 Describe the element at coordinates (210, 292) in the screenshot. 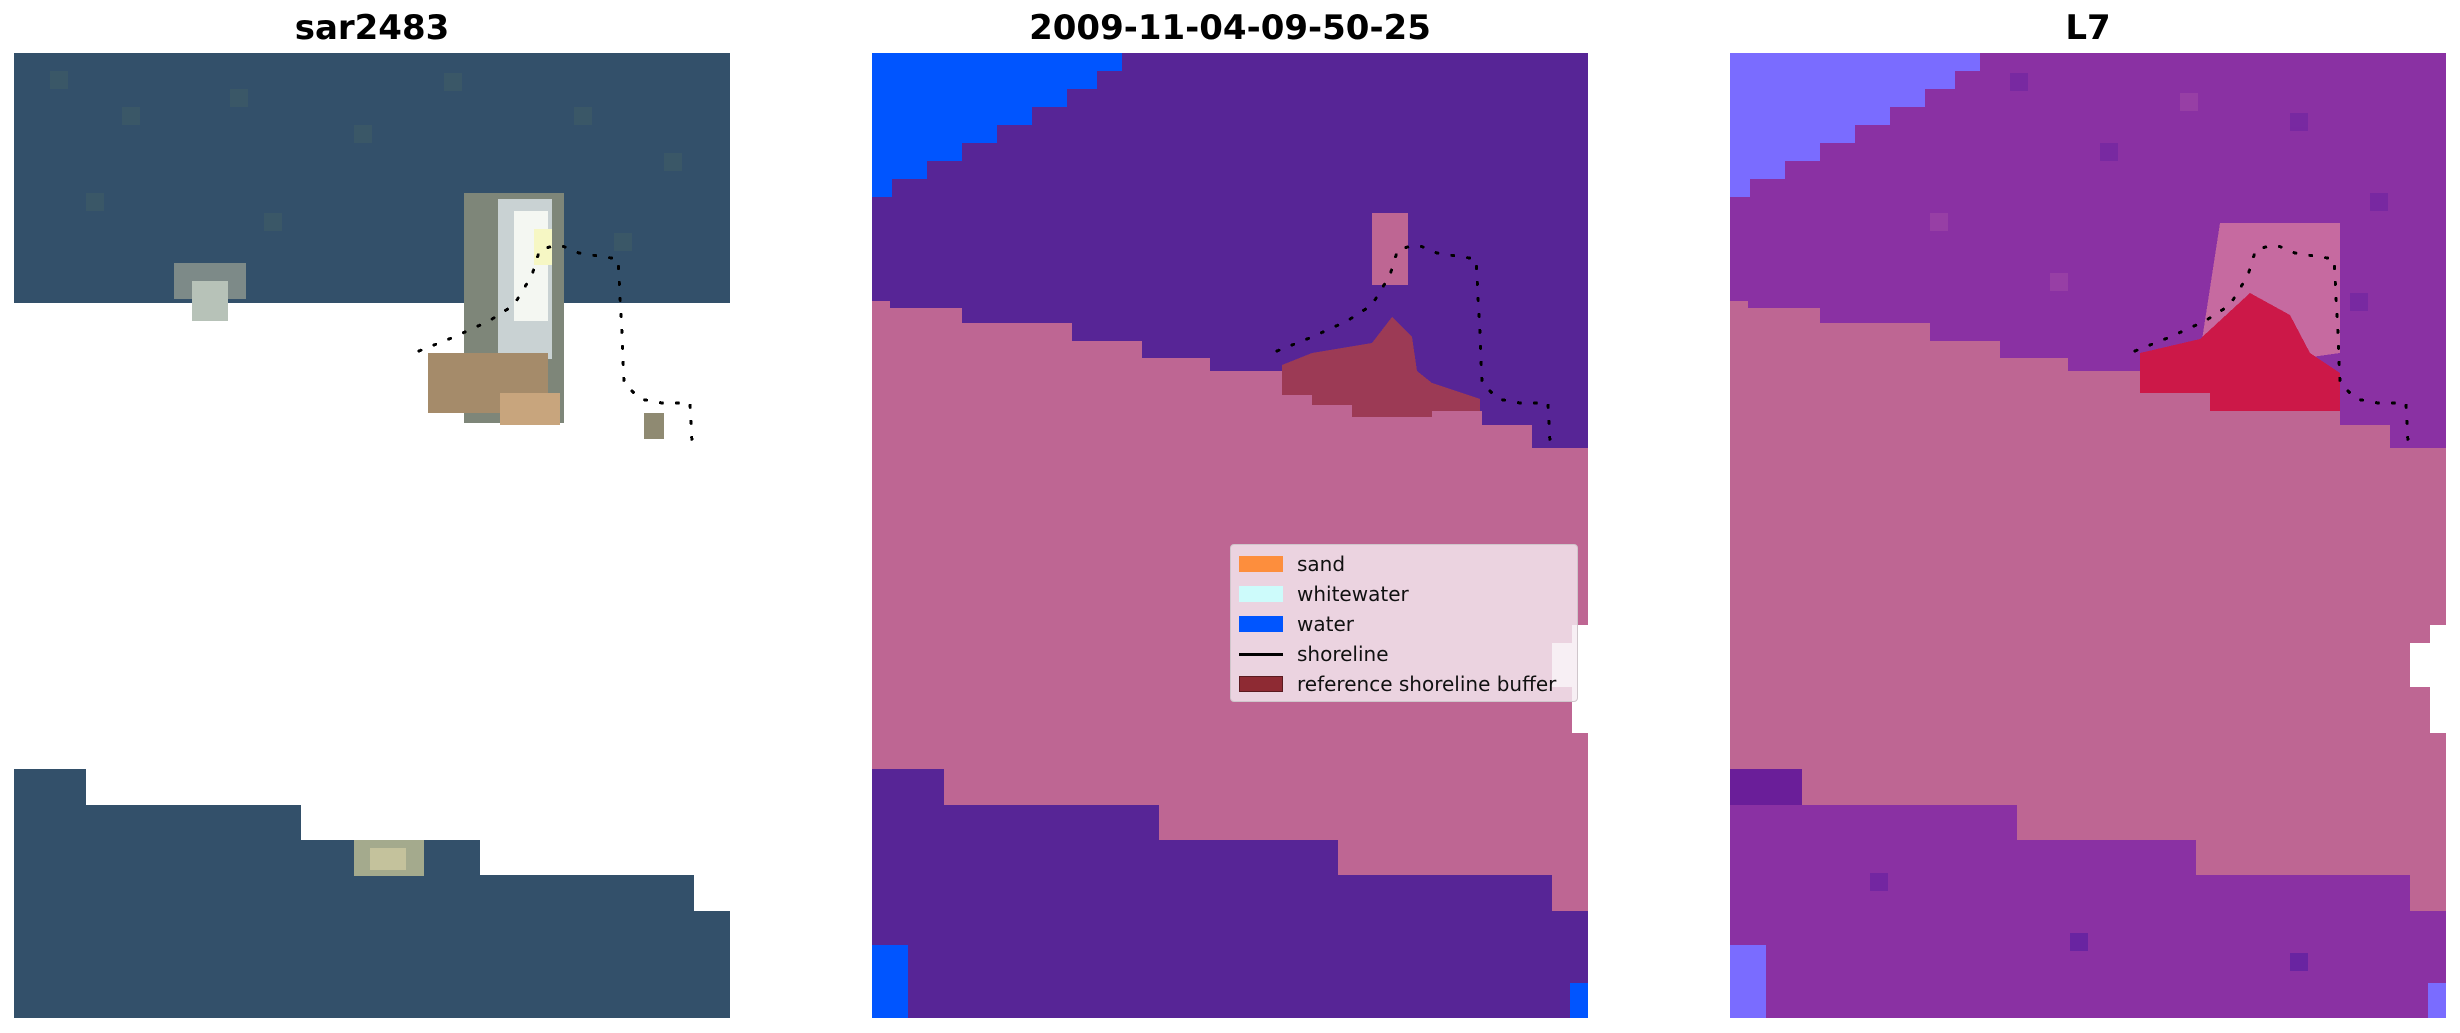

I see `bright-feature-left` at that location.